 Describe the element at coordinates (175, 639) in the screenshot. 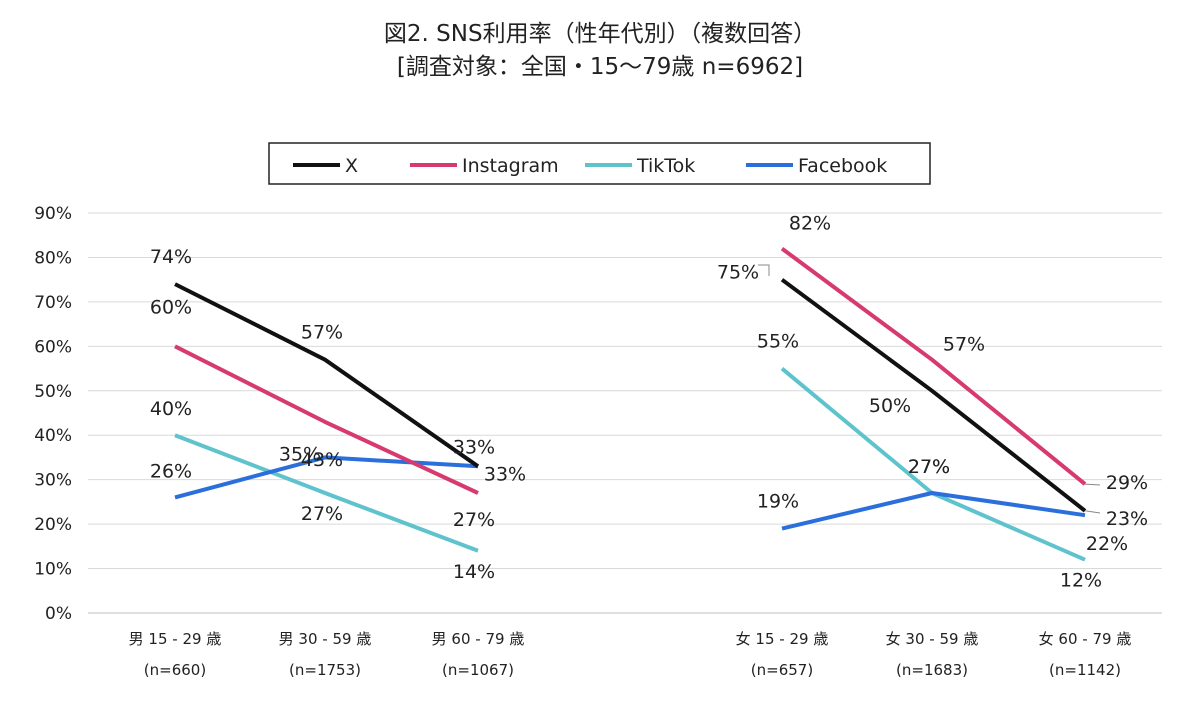

I see `x-category-label: 男 15 - 29 歳` at that location.